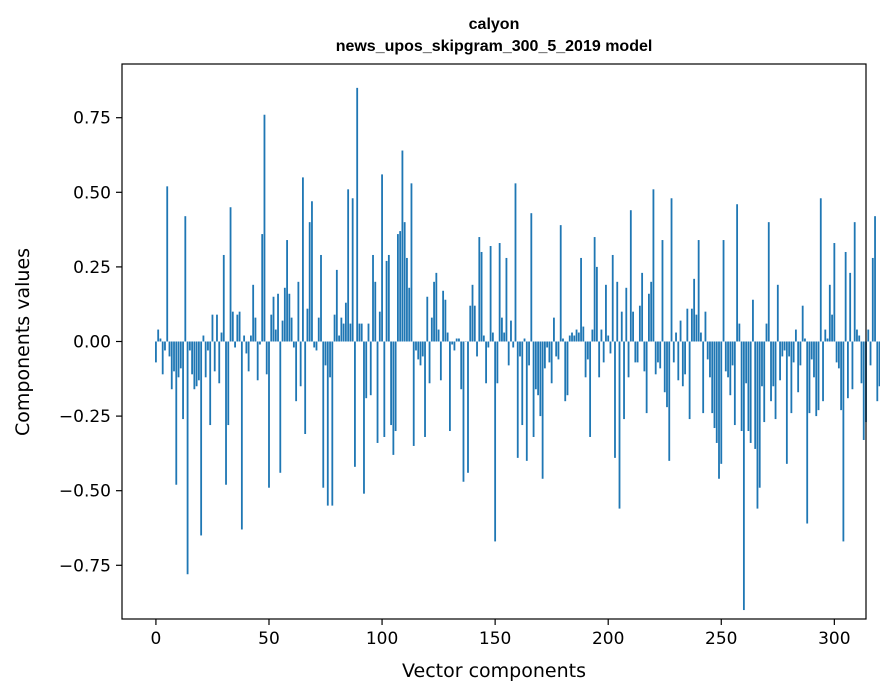 This screenshot has width=880, height=696. I want to click on x-tick-label: 150, so click(495, 639).